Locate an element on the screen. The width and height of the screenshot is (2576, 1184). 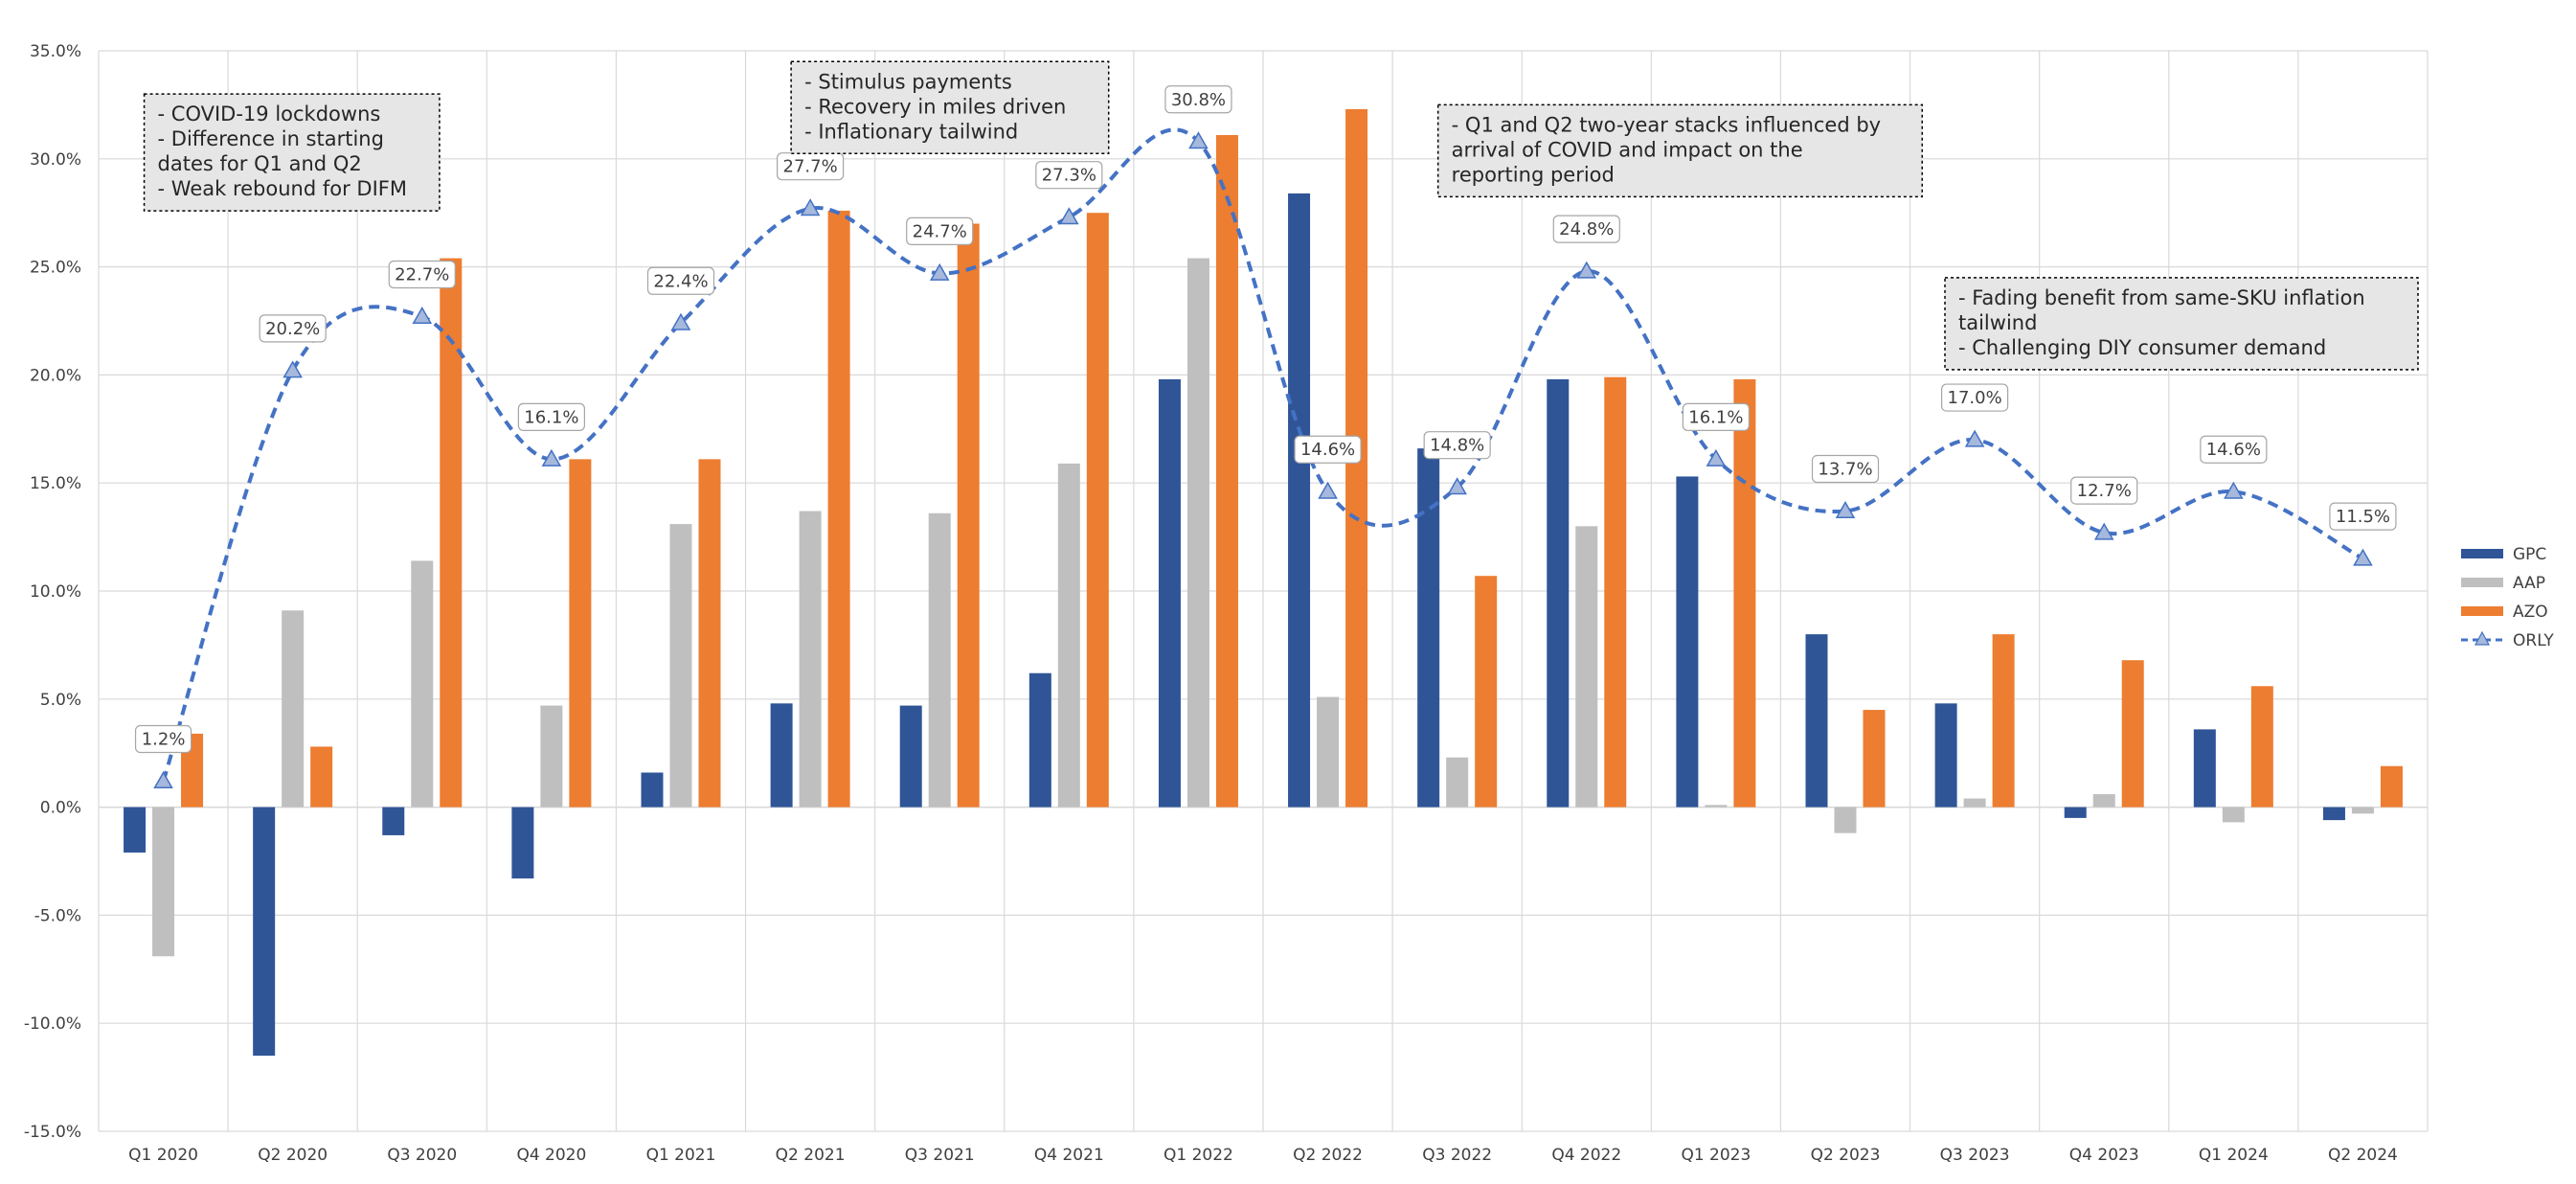
legend-label-azo: AZO is located at coordinates (2530, 612).